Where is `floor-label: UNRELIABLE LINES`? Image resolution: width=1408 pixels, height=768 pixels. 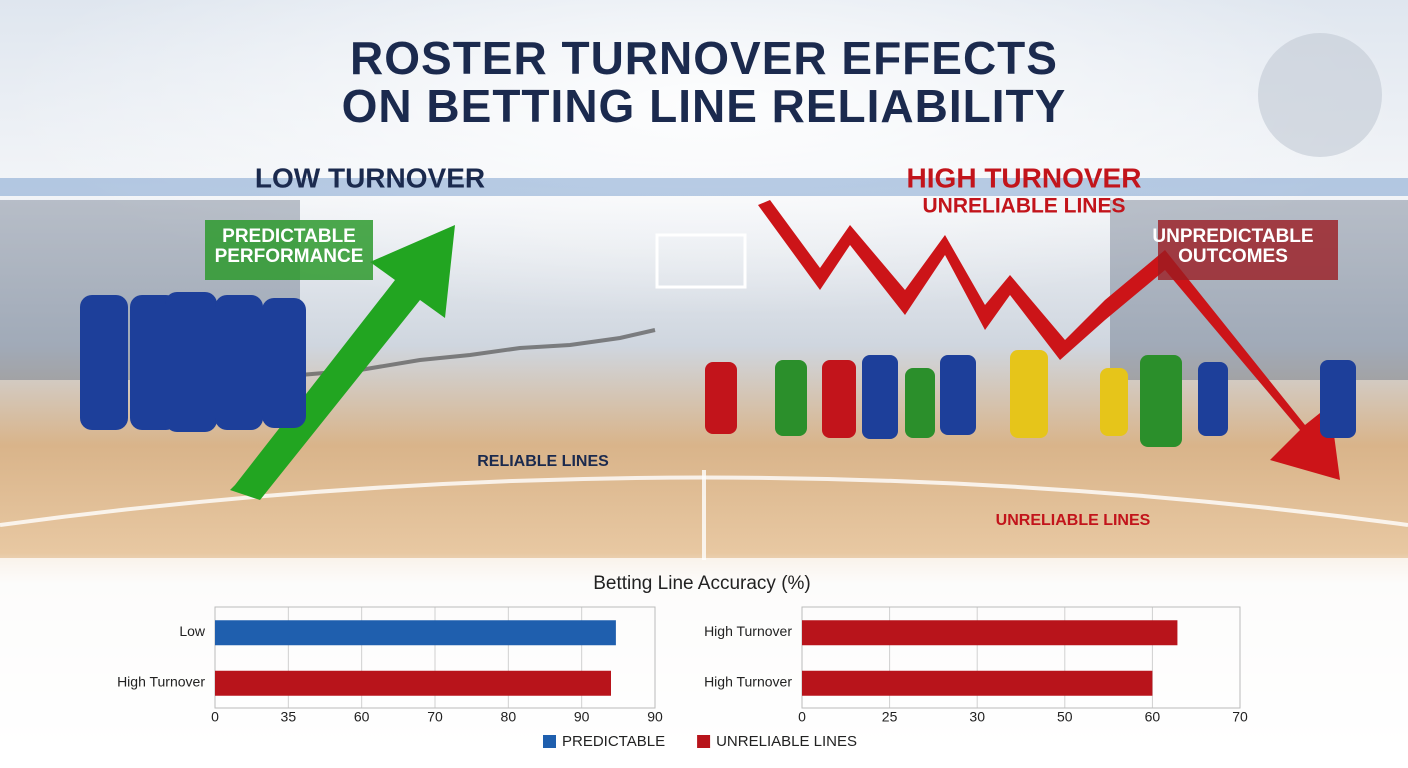 floor-label: UNRELIABLE LINES is located at coordinates (1073, 520).